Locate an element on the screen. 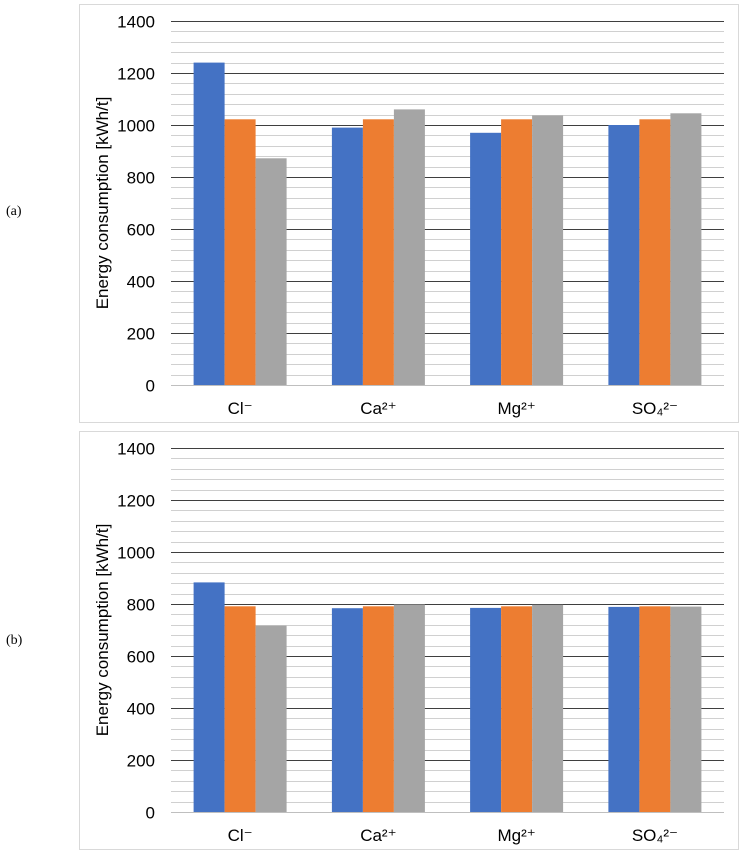 Image resolution: width=743 pixels, height=856 pixels. panel-label-a: (a) is located at coordinates (14, 211).